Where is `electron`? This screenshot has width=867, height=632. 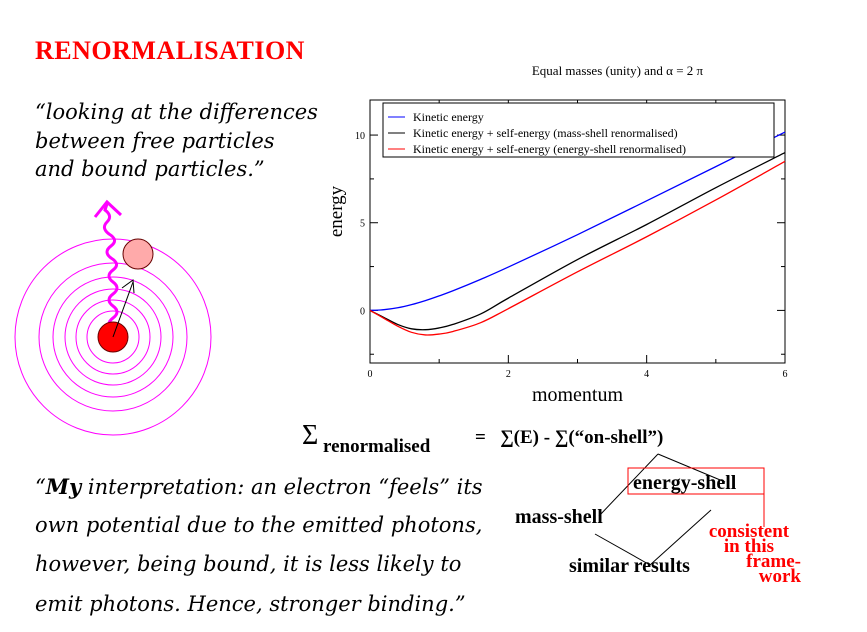
electron is located at coordinates (138, 254).